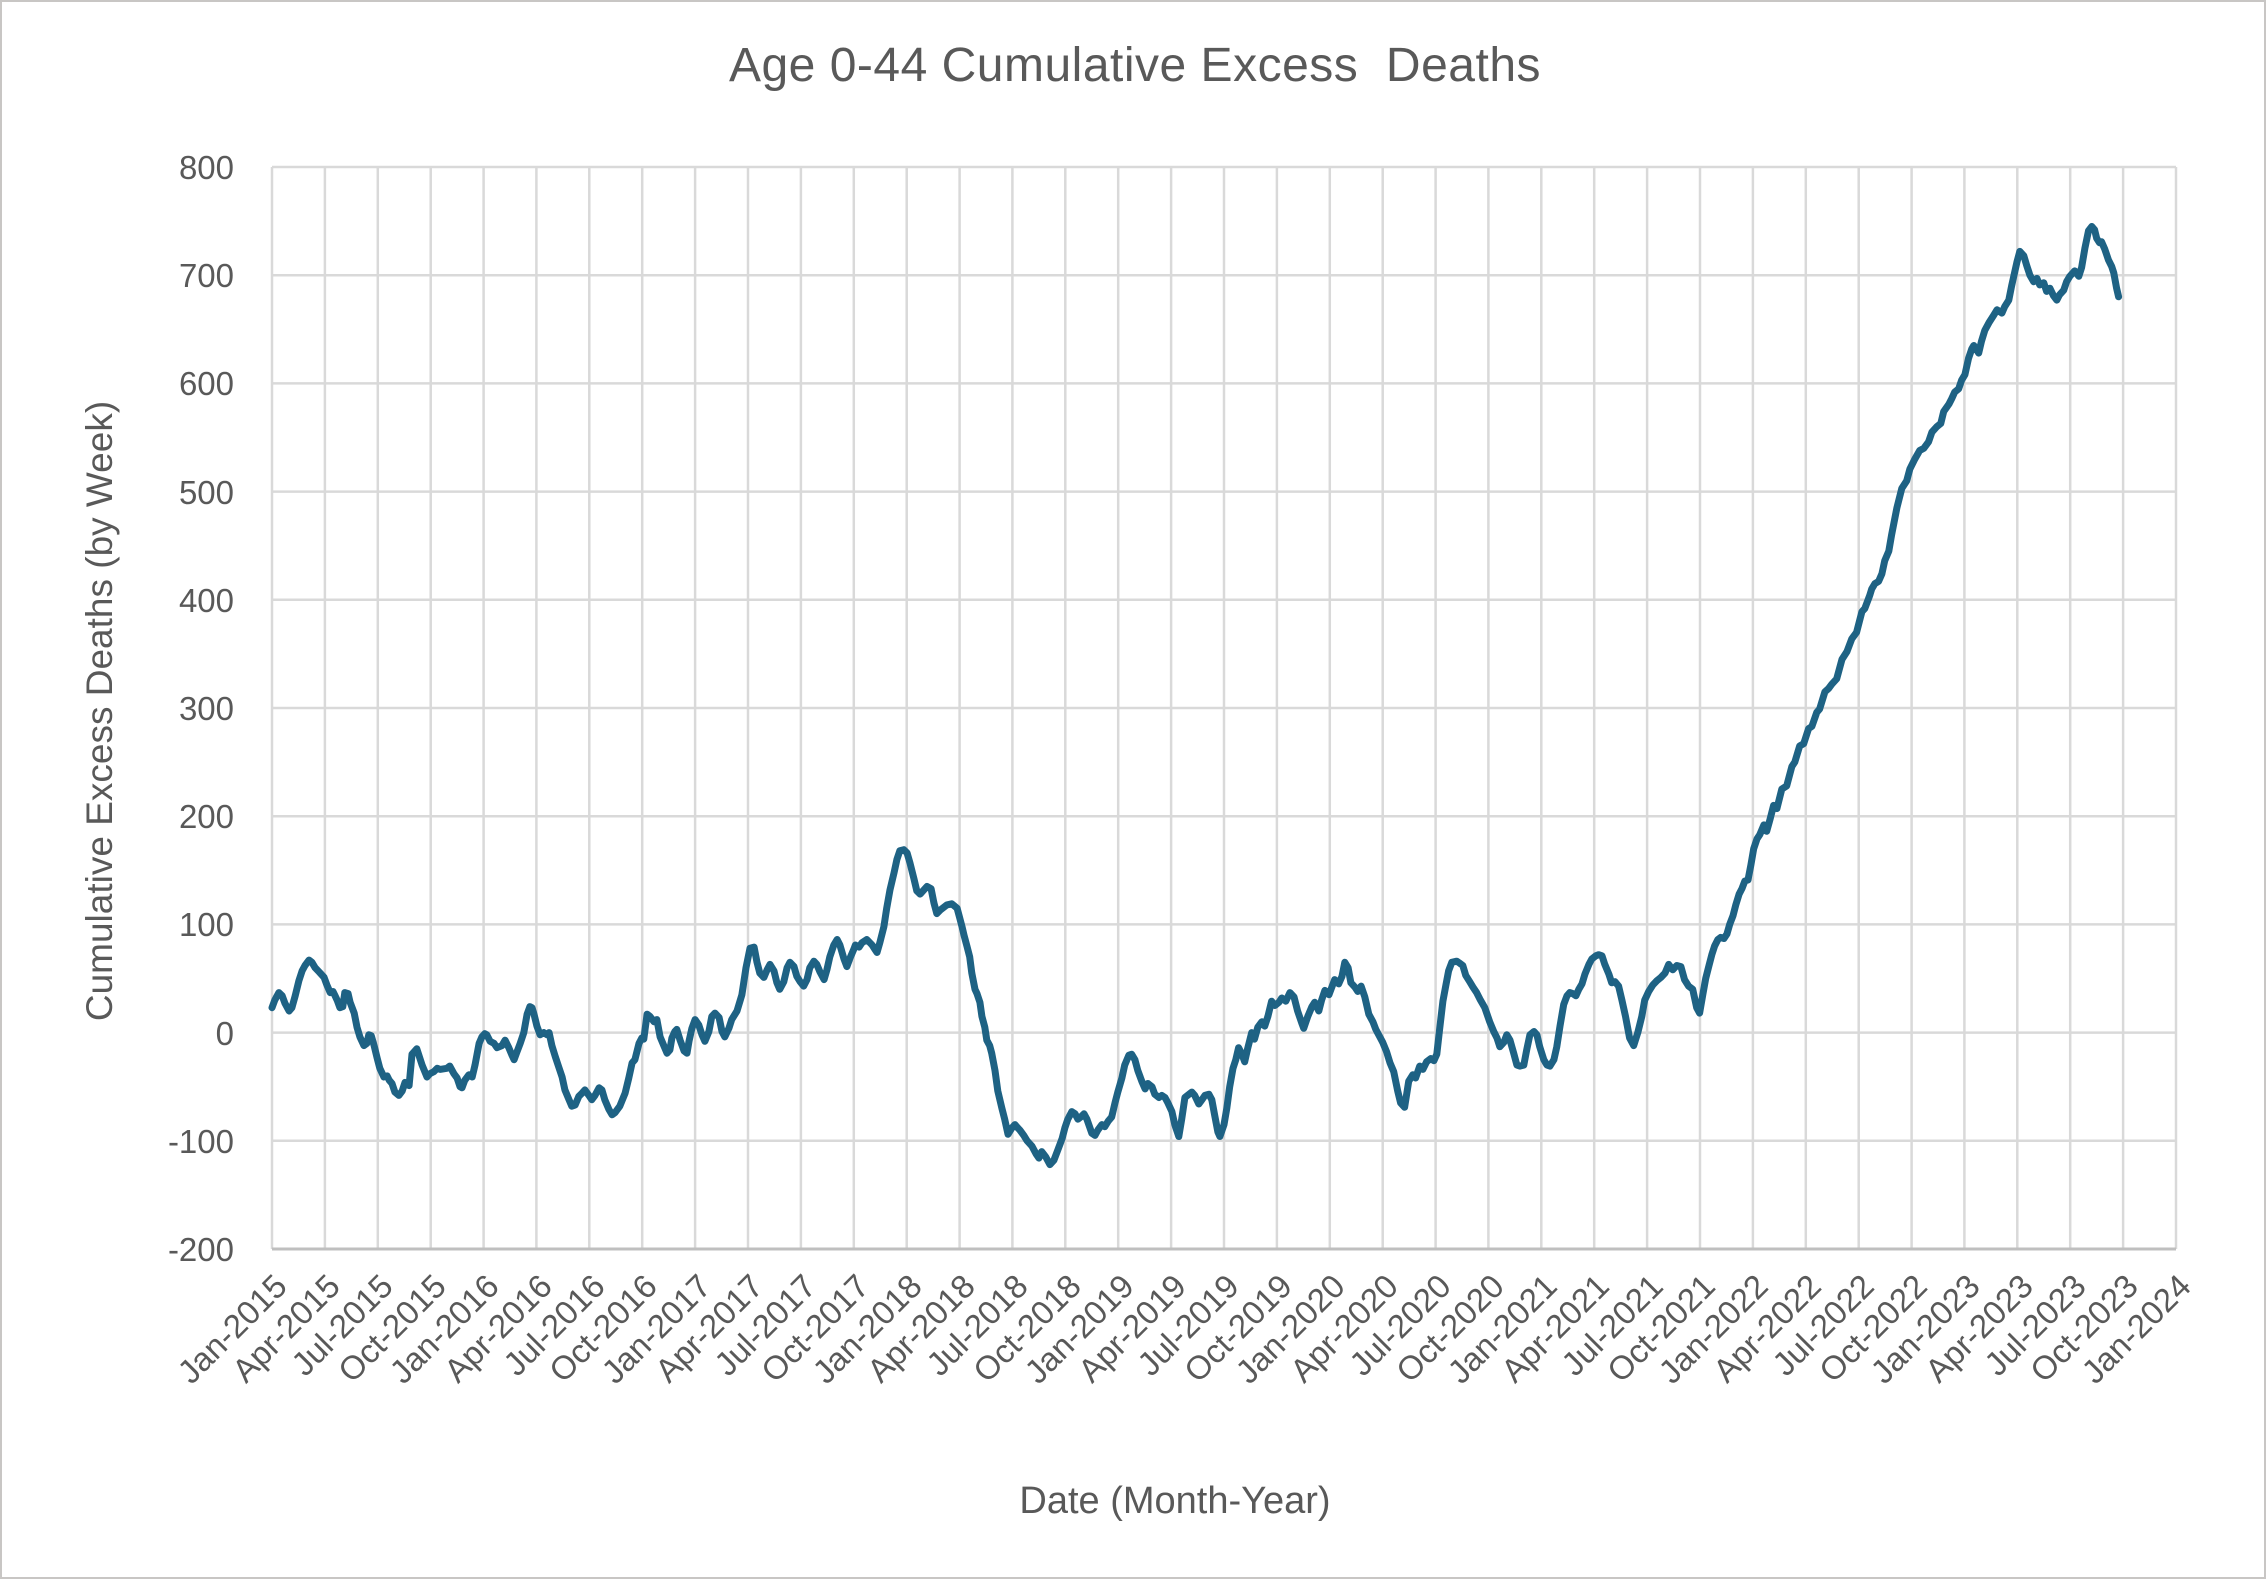 The height and width of the screenshot is (1579, 2266). Describe the element at coordinates (200, 1249) in the screenshot. I see `y-tick-label: -200` at that location.